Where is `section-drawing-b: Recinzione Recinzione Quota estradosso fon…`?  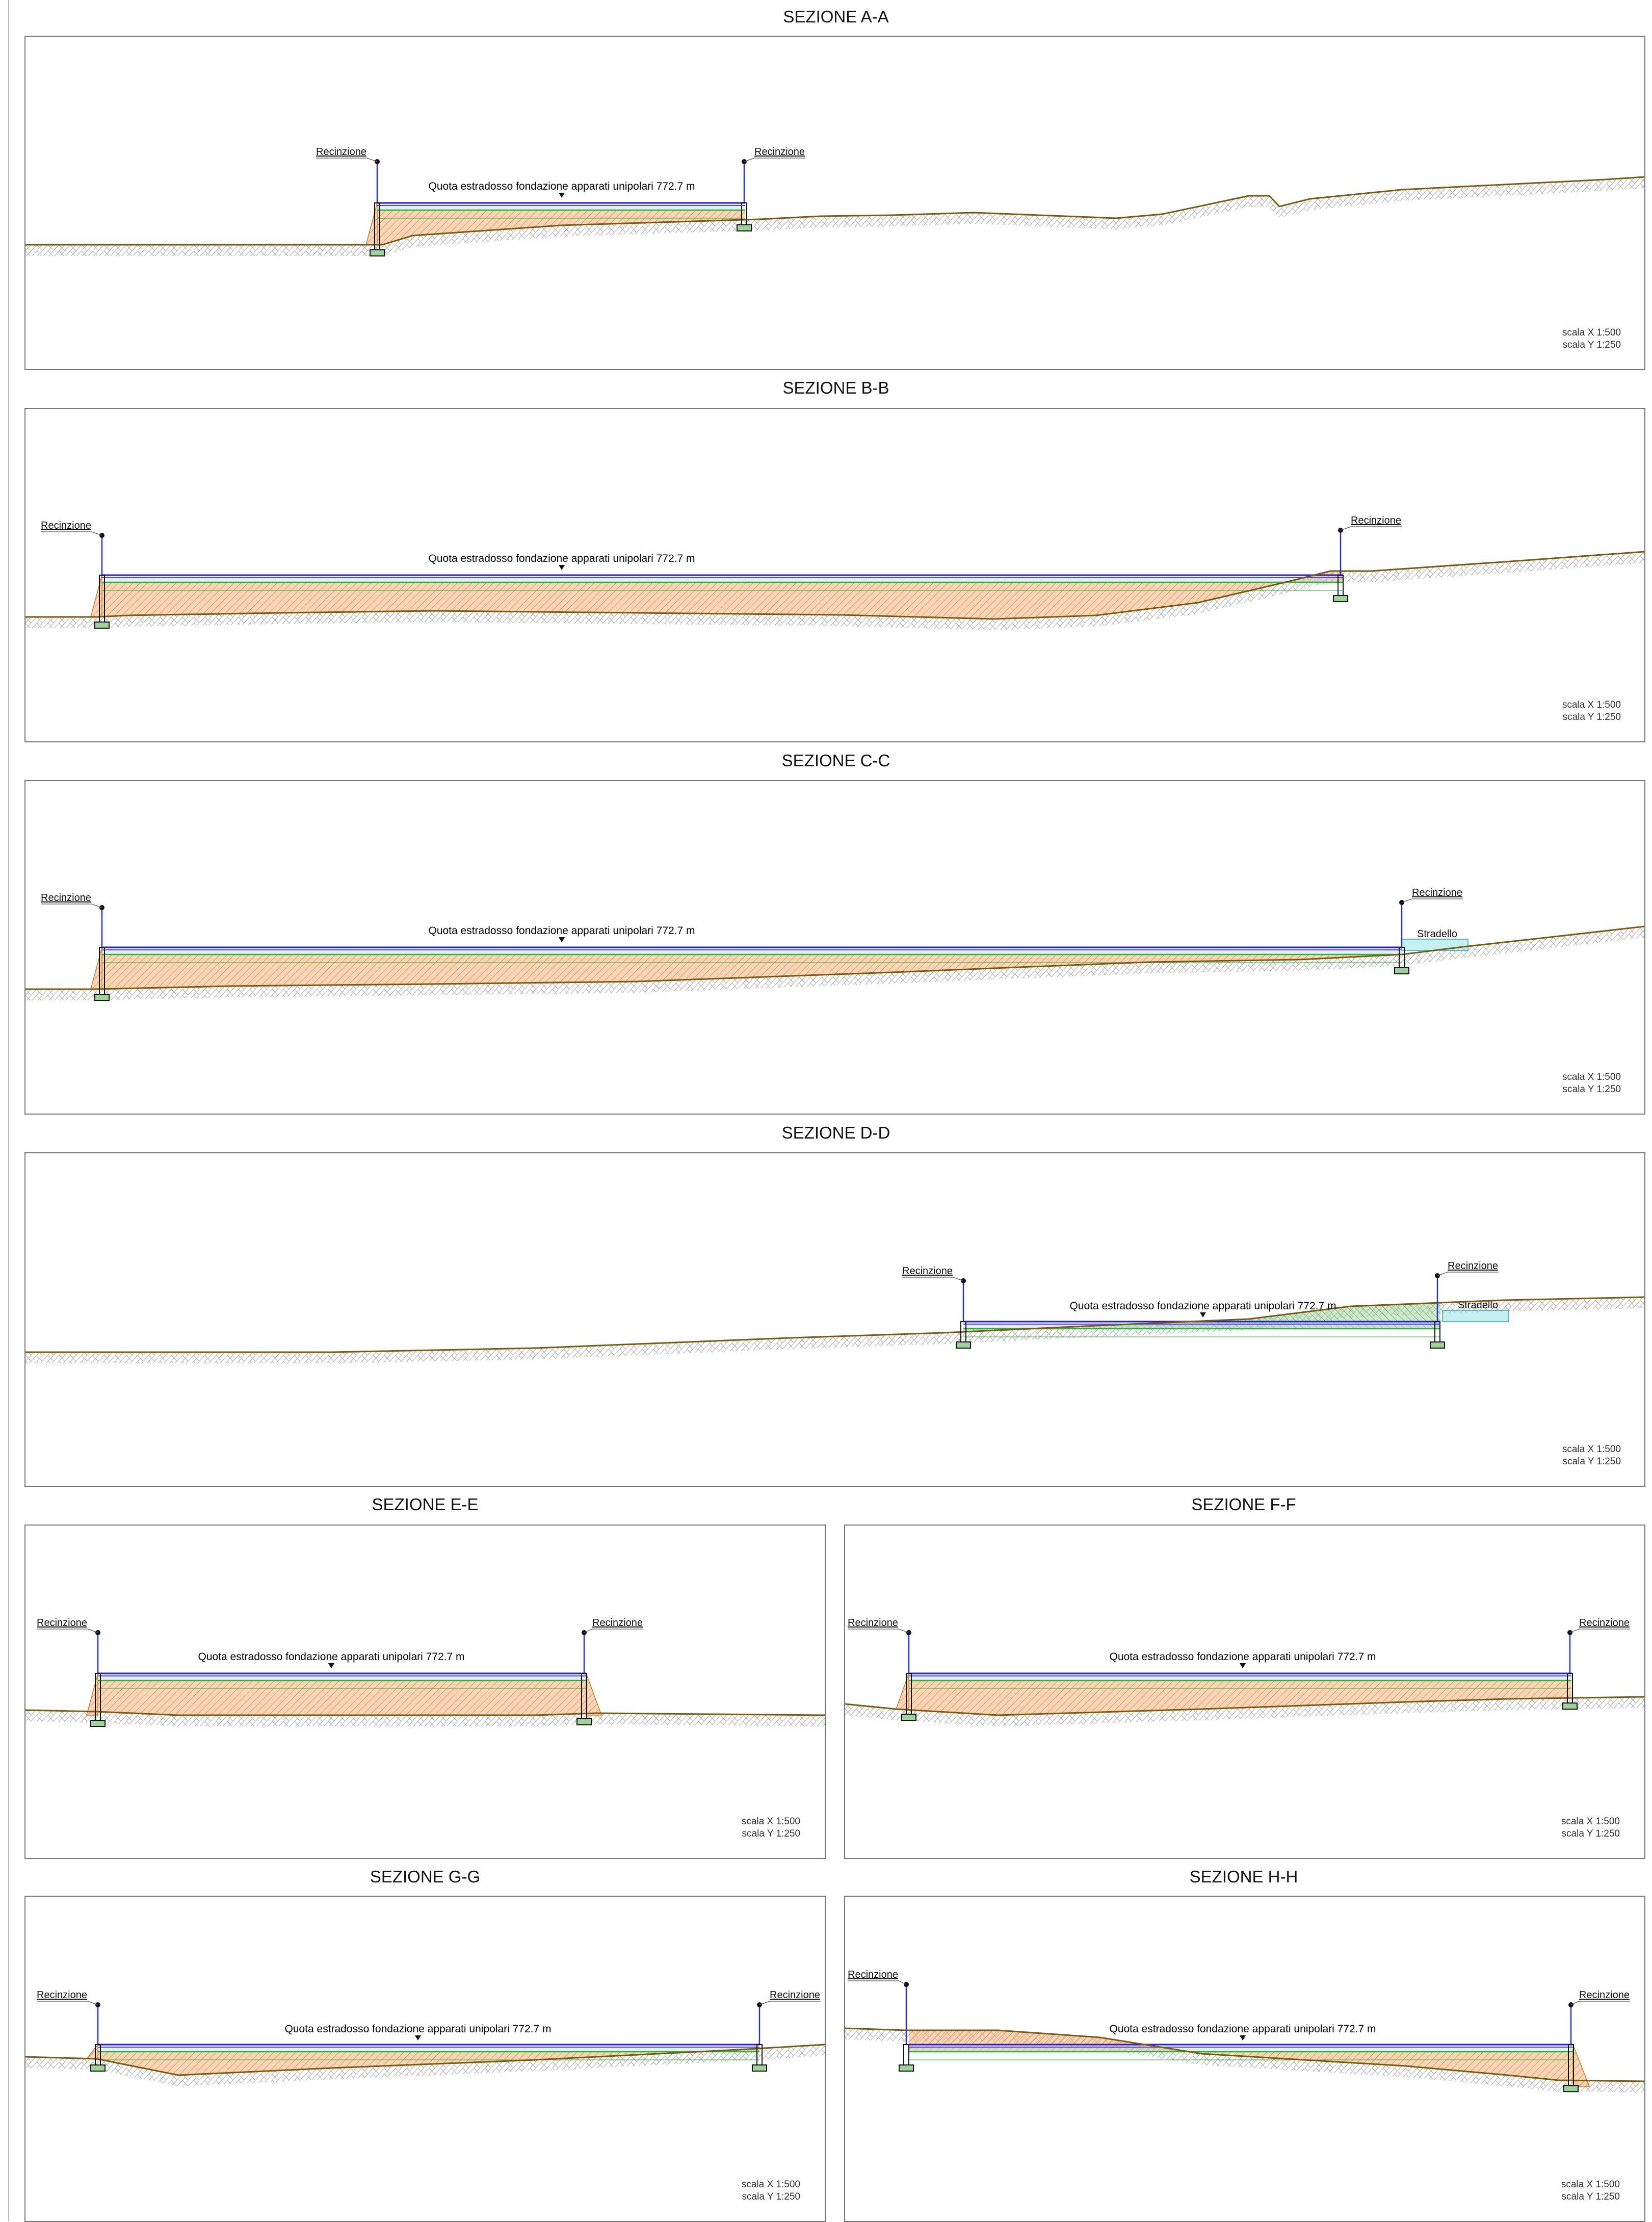
section-drawing-b: Recinzione Recinzione Quota estradosso fon… is located at coordinates (835, 619).